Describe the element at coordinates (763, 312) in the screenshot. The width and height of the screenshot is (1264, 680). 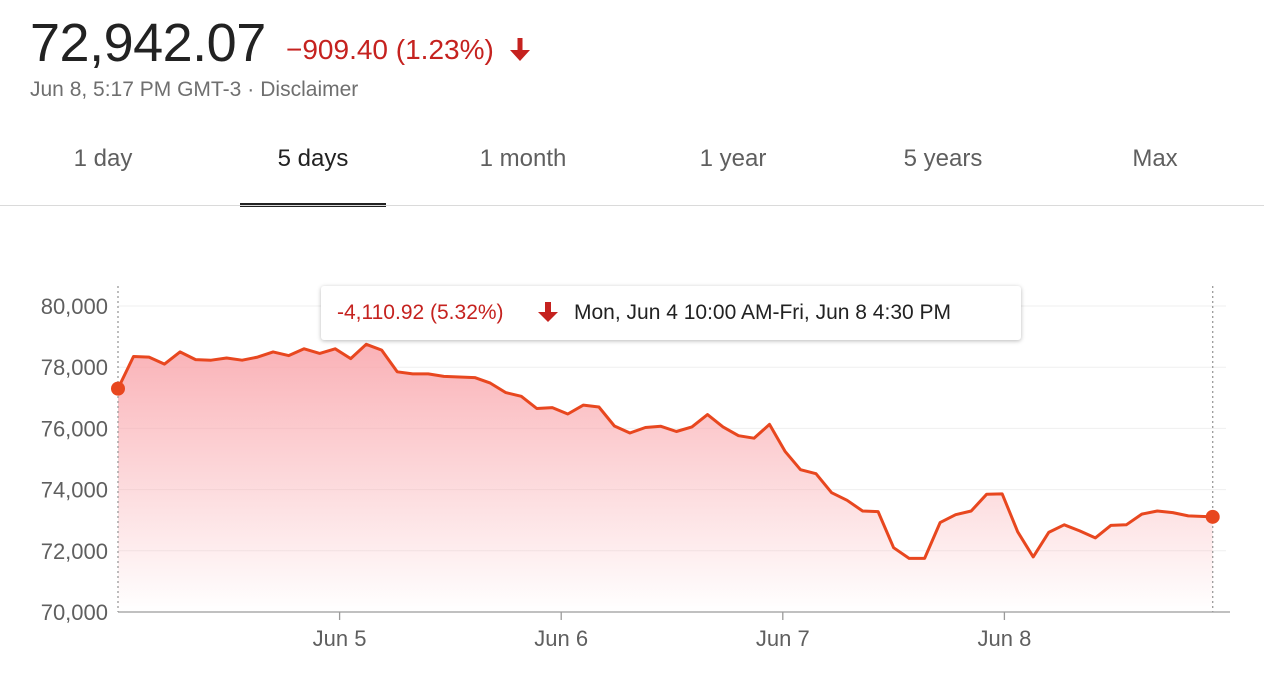
I see `tooltip-range: Mon, Jun 4 10:00 AM-Fri, Jun 8 4:30 PM` at that location.